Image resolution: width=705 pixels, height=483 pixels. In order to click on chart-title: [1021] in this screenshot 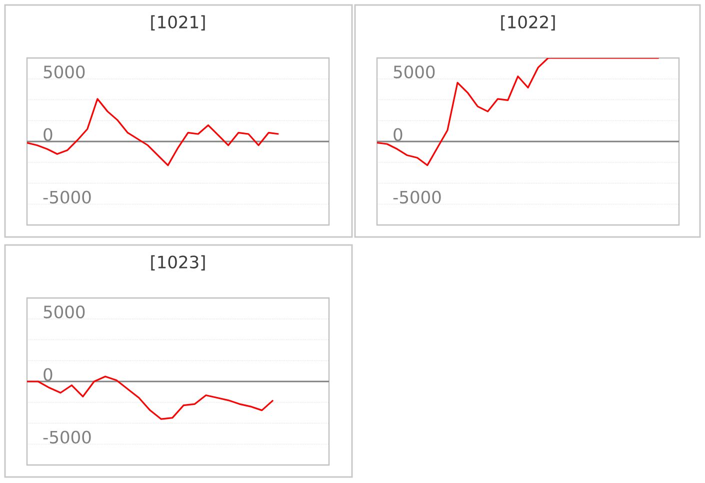, I will do `click(178, 22)`.